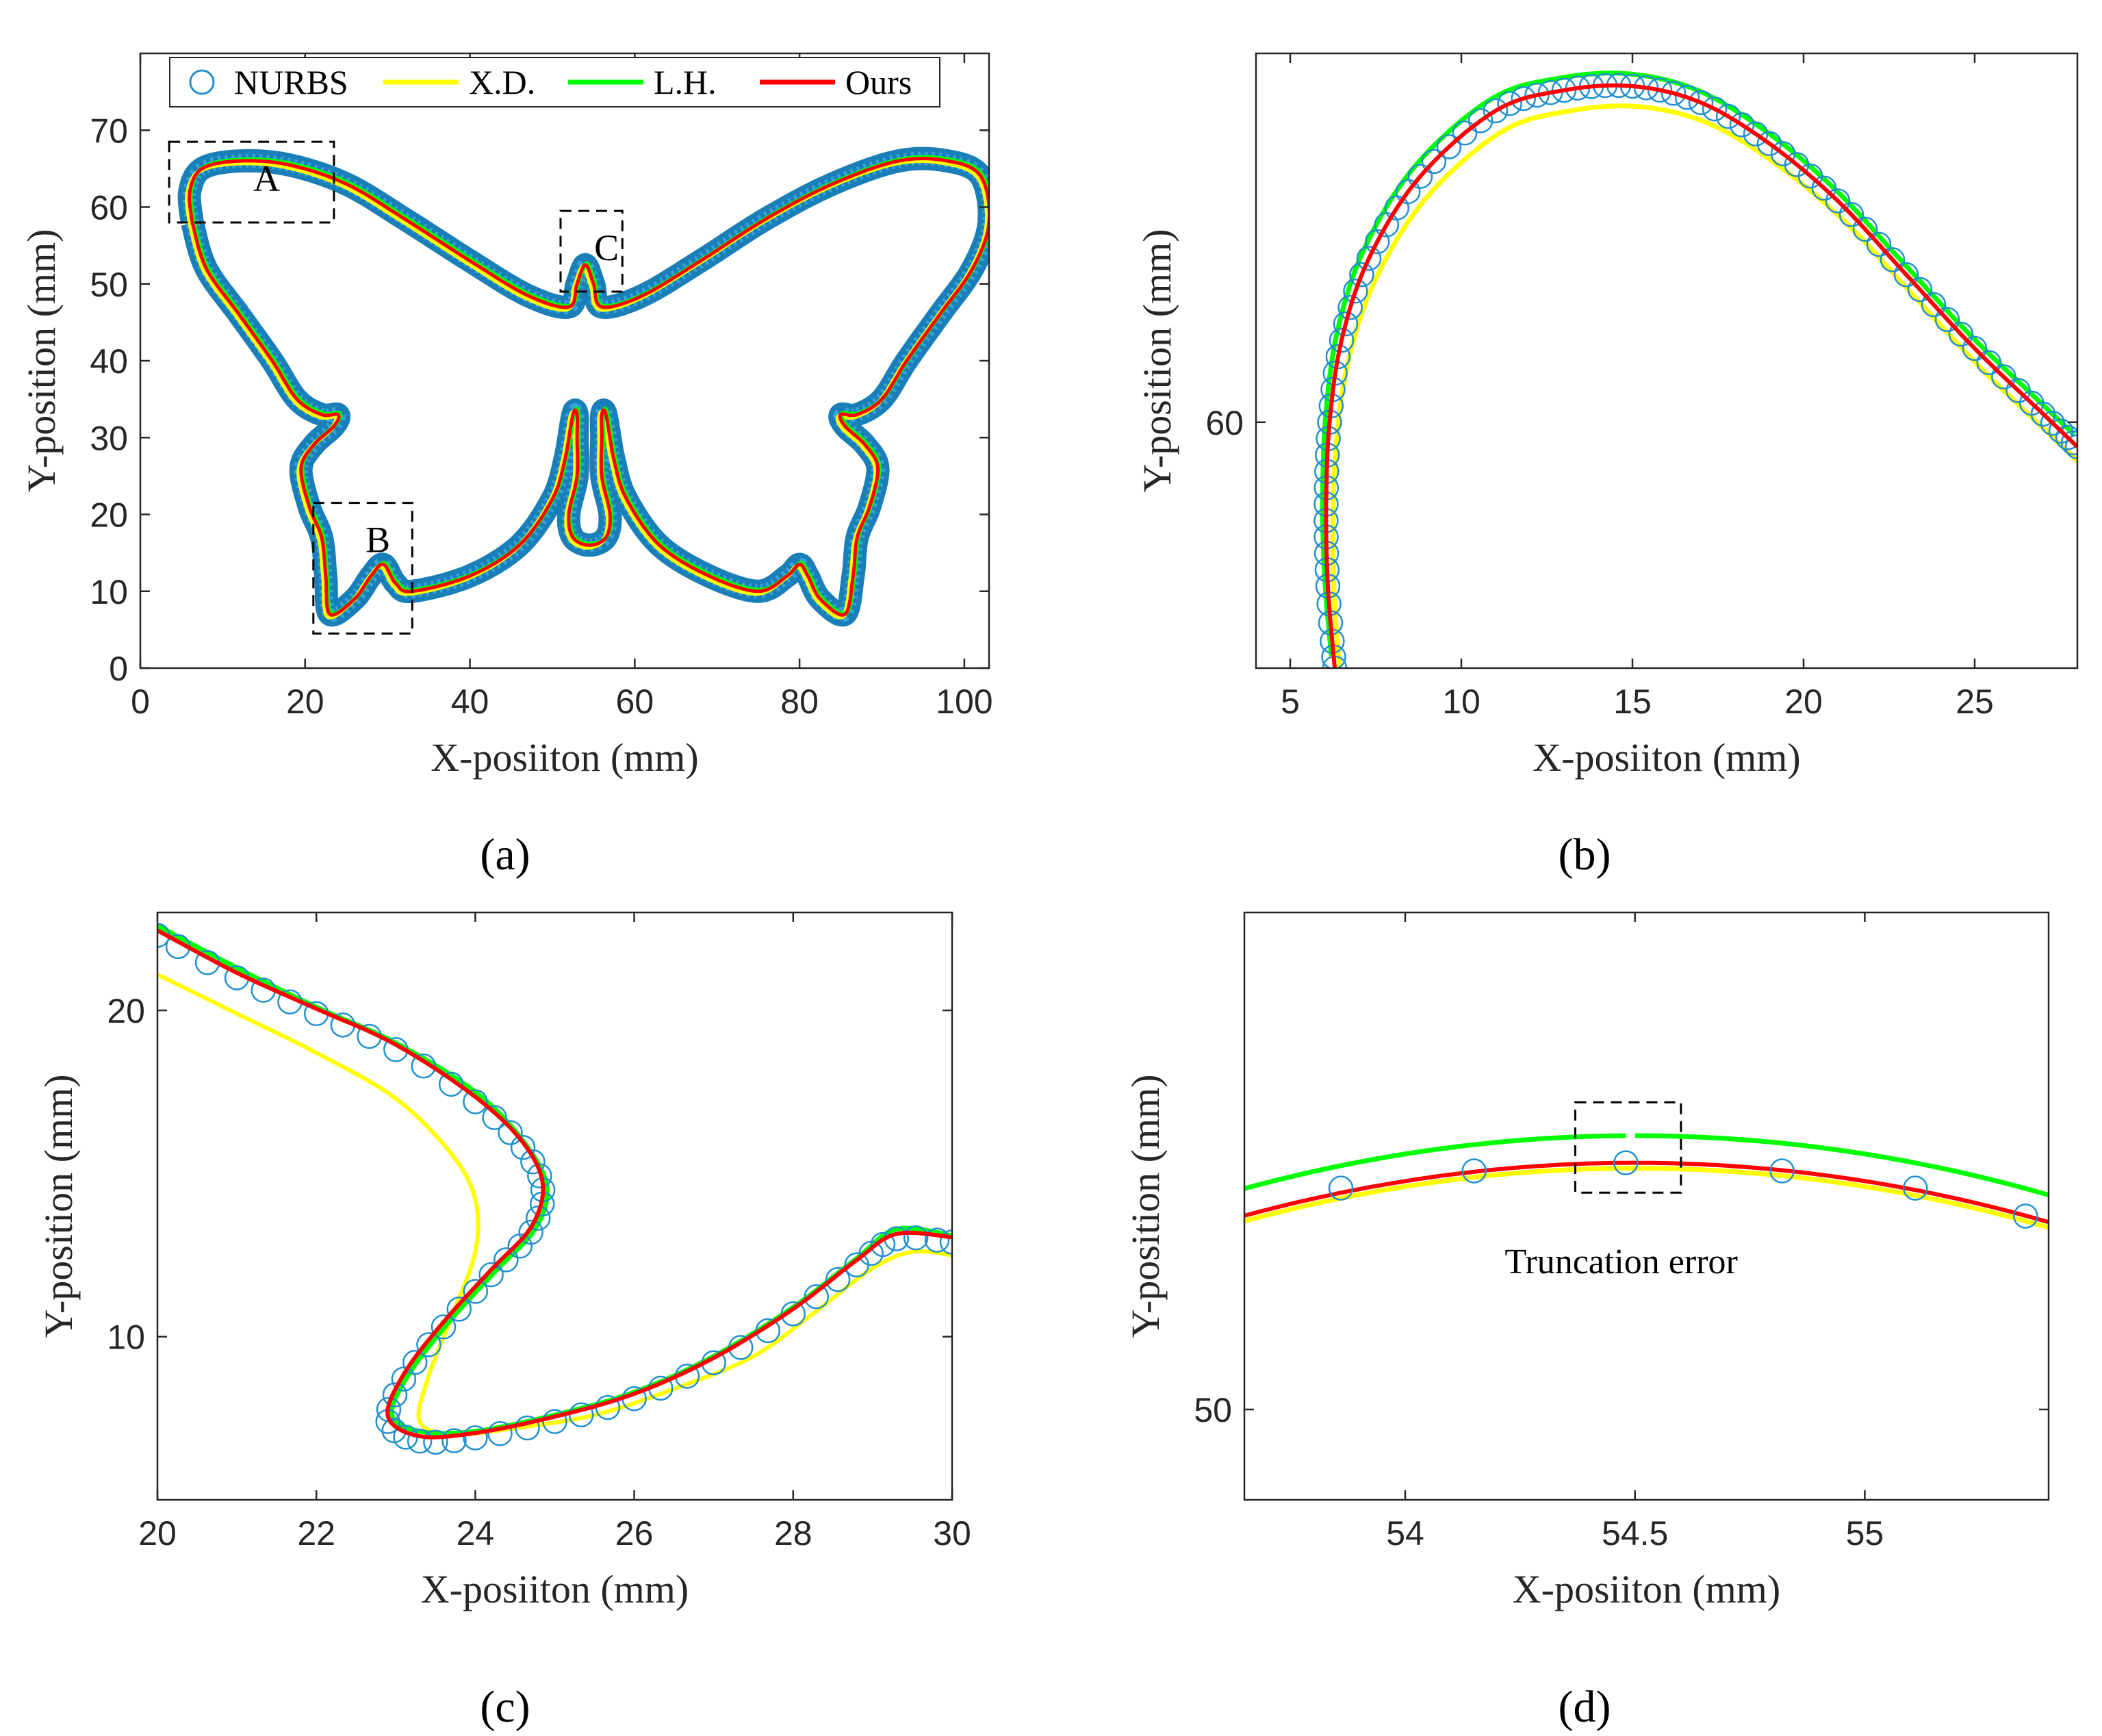 This screenshot has width=2102, height=1736. What do you see at coordinates (126, 1337) in the screenshot?
I see `y-tick-label: 10` at bounding box center [126, 1337].